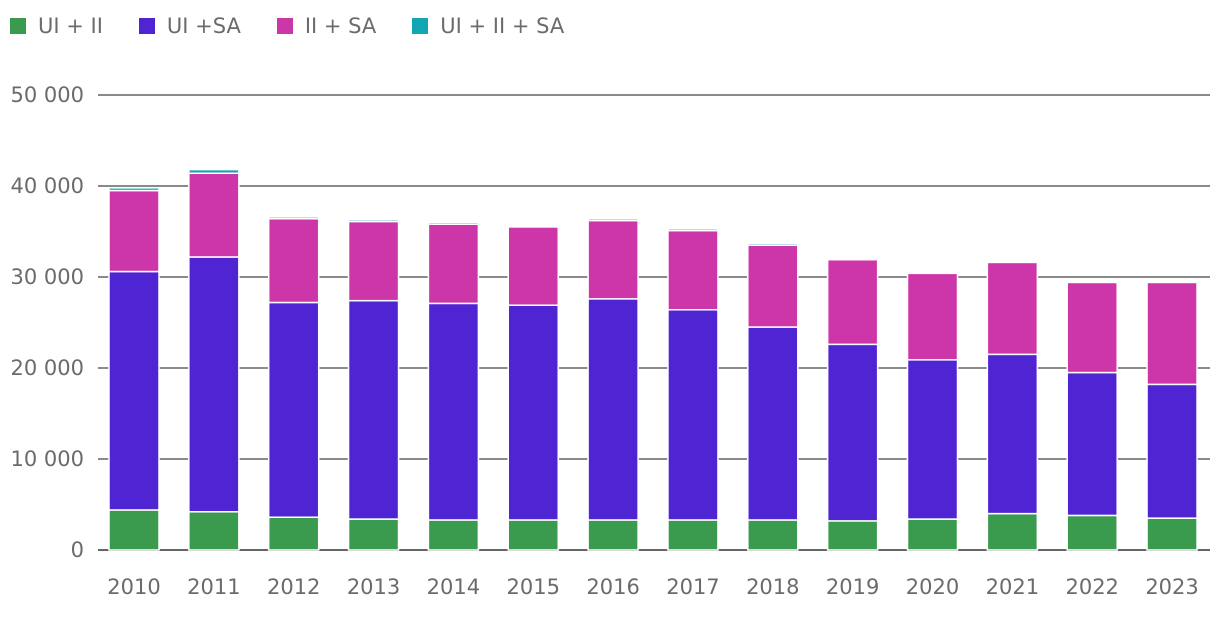  What do you see at coordinates (772, 587) in the screenshot?
I see `x-tick-label: 2018` at bounding box center [772, 587].